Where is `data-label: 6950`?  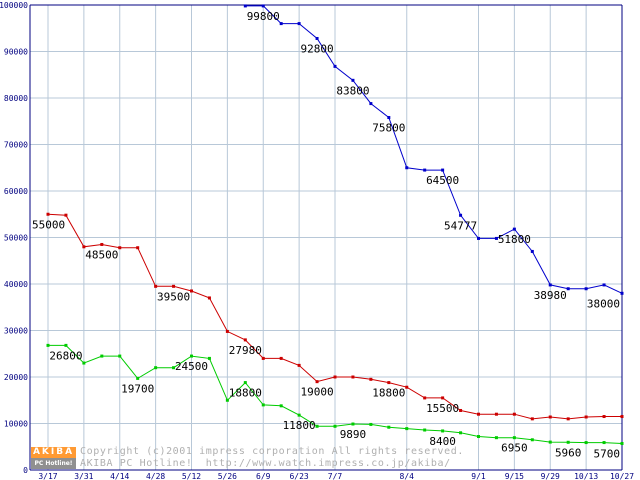 data-label: 6950 is located at coordinates (514, 448).